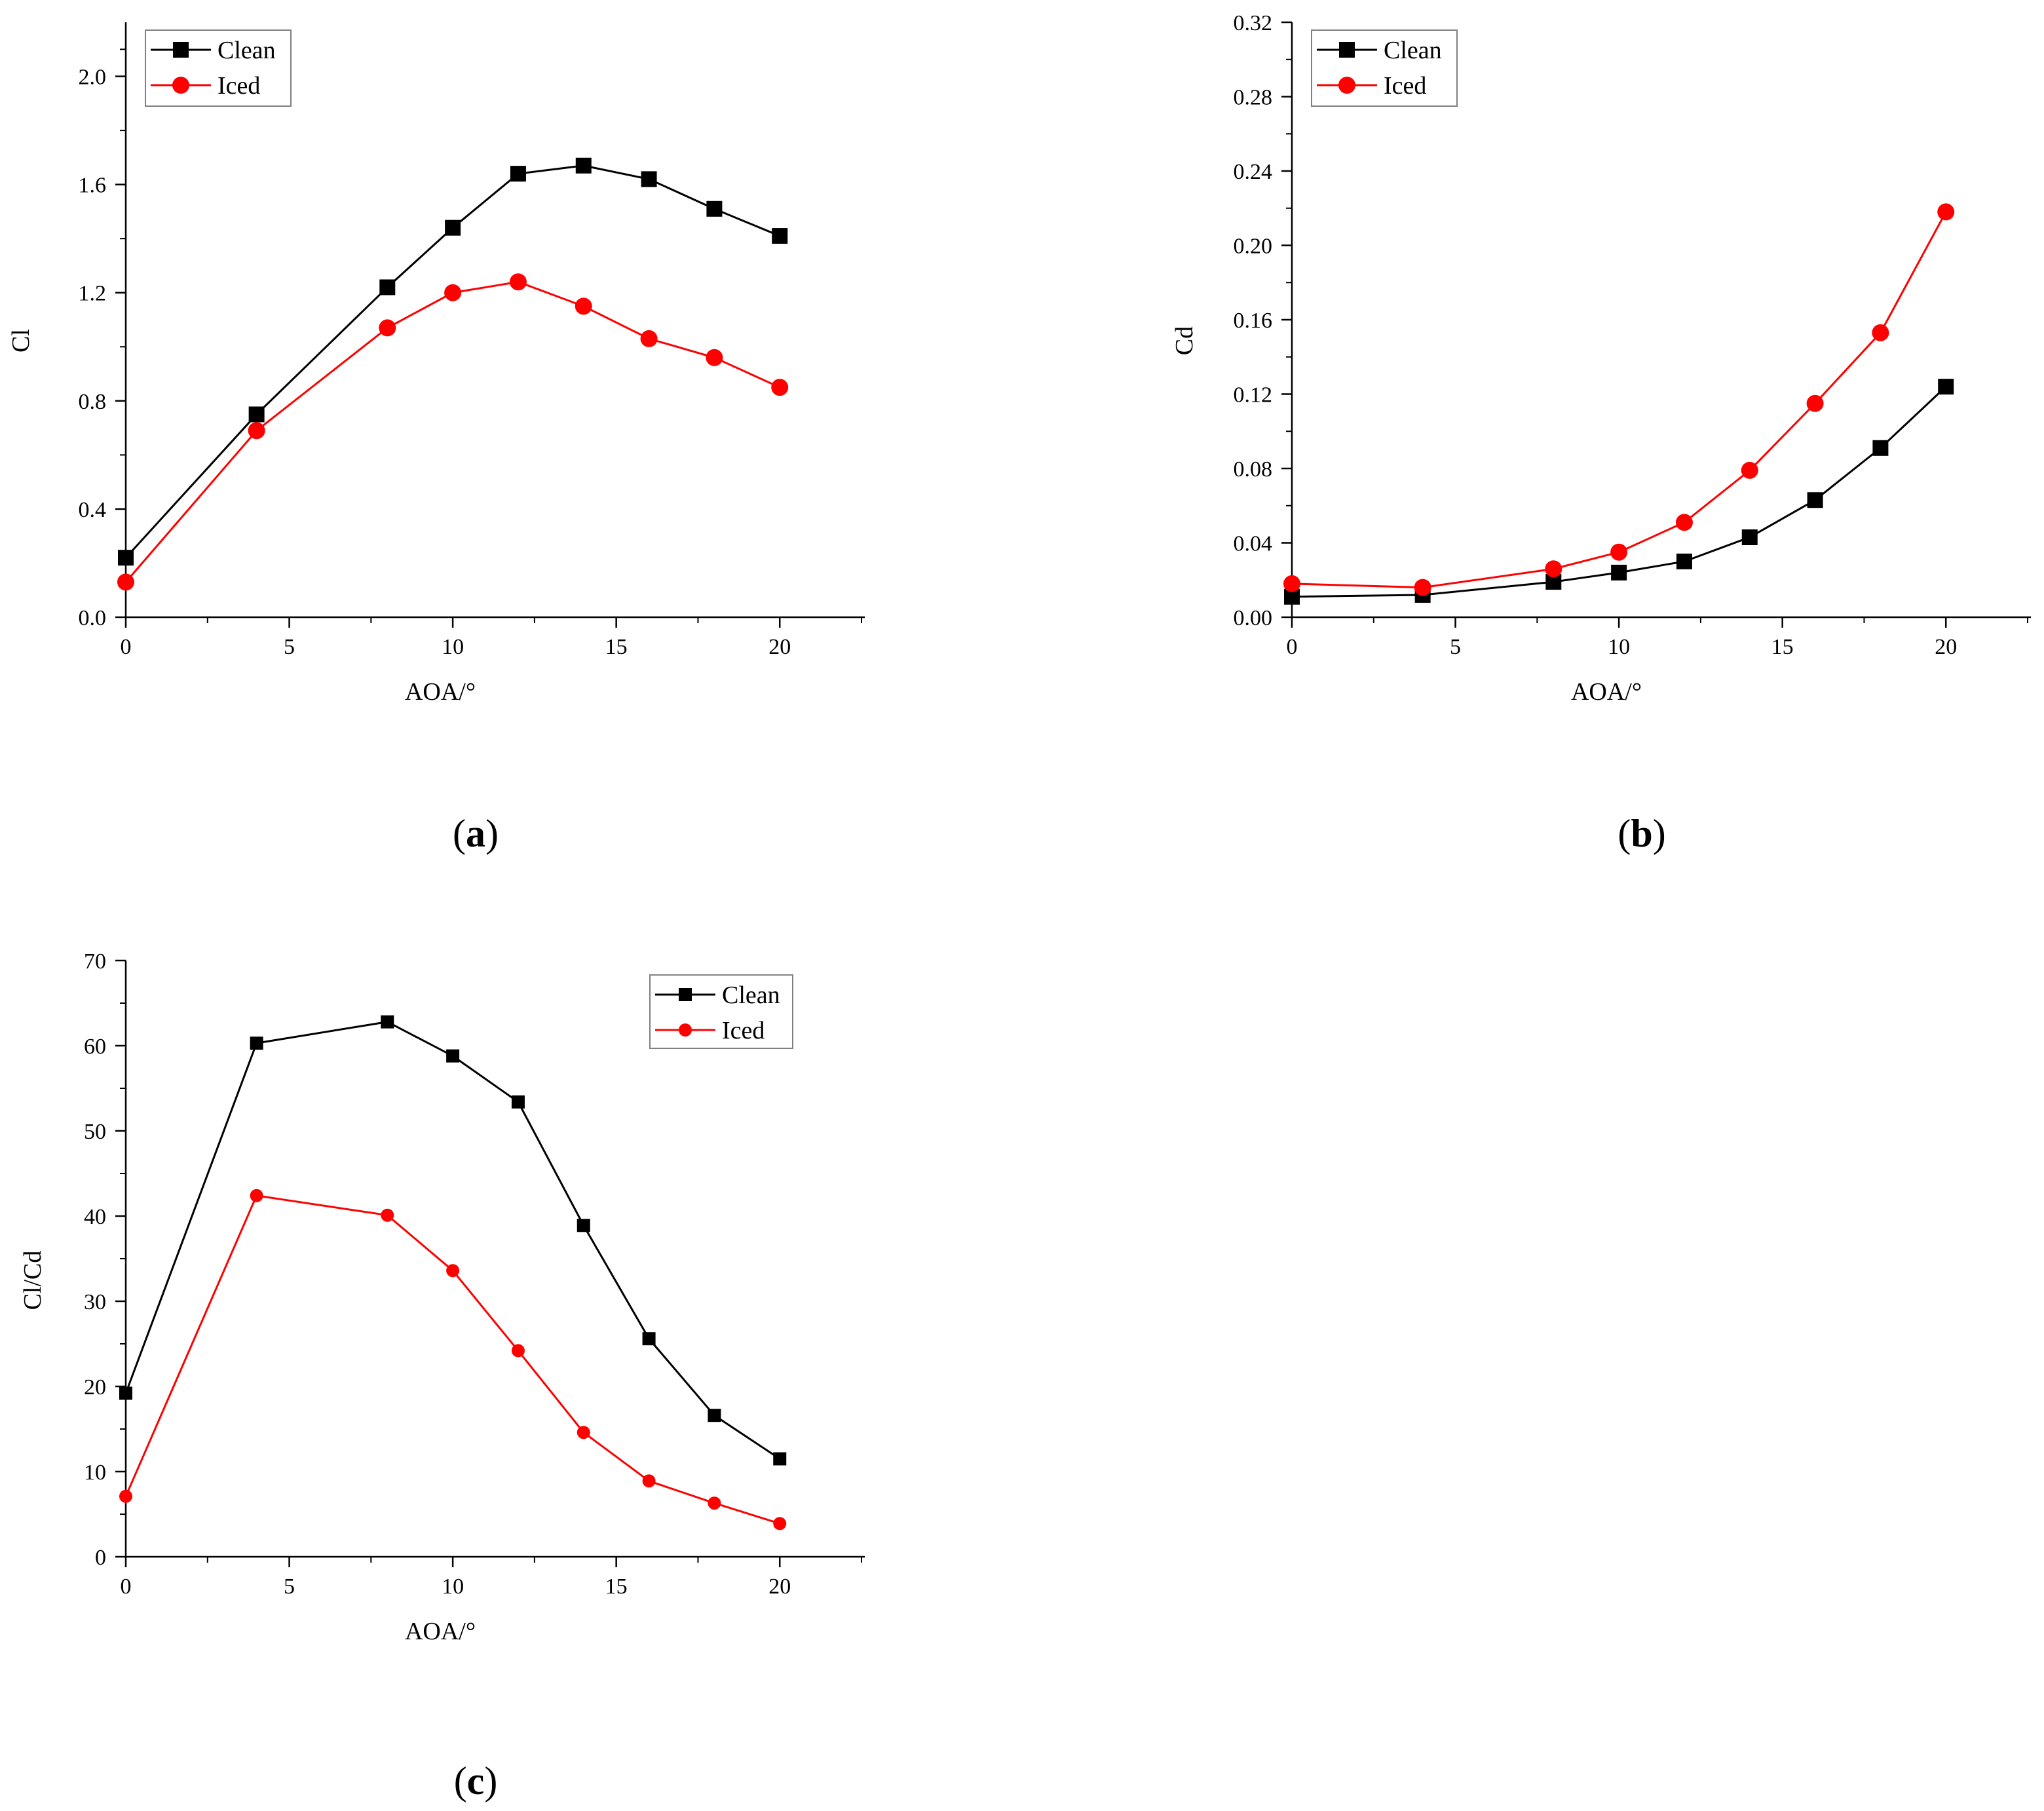 Image resolution: width=2044 pixels, height=1811 pixels. Describe the element at coordinates (93, 510) in the screenshot. I see `y-tick-label: 0.4` at that location.